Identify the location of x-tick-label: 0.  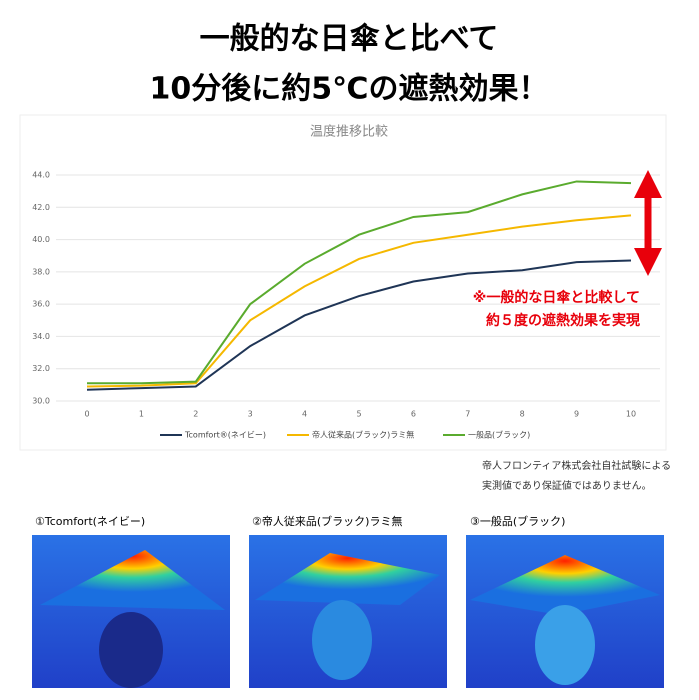
(86, 414).